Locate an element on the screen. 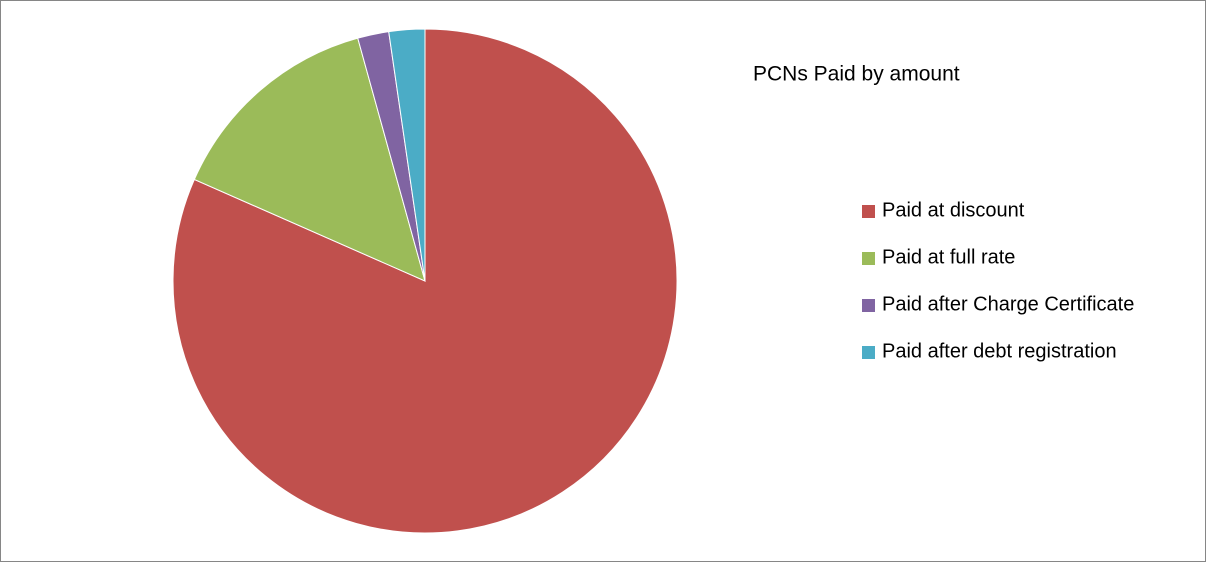 This screenshot has width=1206, height=562. legend-label: Paid after Charge Certificate is located at coordinates (1008, 304).